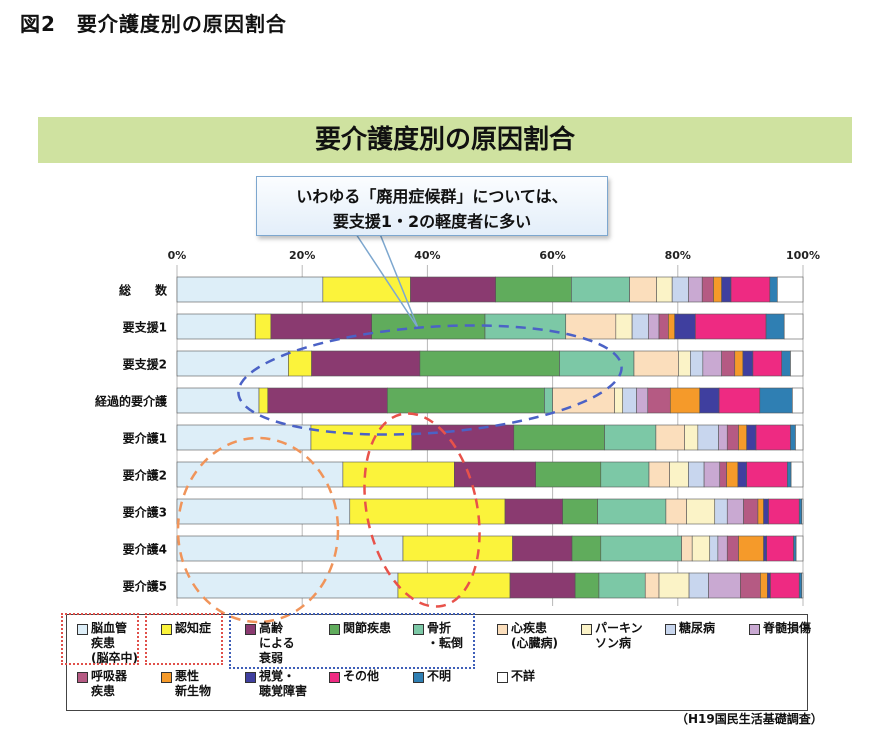 This screenshot has width=888, height=735. I want to click on category-label: 経過的要介護, so click(131, 401).